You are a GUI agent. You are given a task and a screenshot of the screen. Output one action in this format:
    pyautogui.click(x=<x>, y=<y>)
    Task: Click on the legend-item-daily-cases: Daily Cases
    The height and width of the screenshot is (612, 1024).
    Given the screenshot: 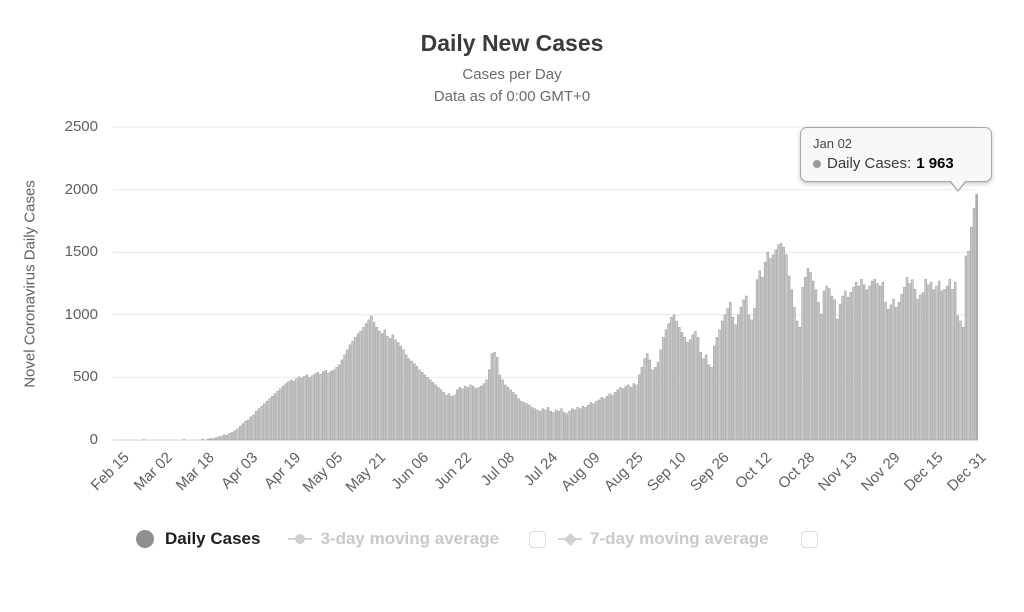 What is the action you would take?
    pyautogui.click(x=198, y=539)
    